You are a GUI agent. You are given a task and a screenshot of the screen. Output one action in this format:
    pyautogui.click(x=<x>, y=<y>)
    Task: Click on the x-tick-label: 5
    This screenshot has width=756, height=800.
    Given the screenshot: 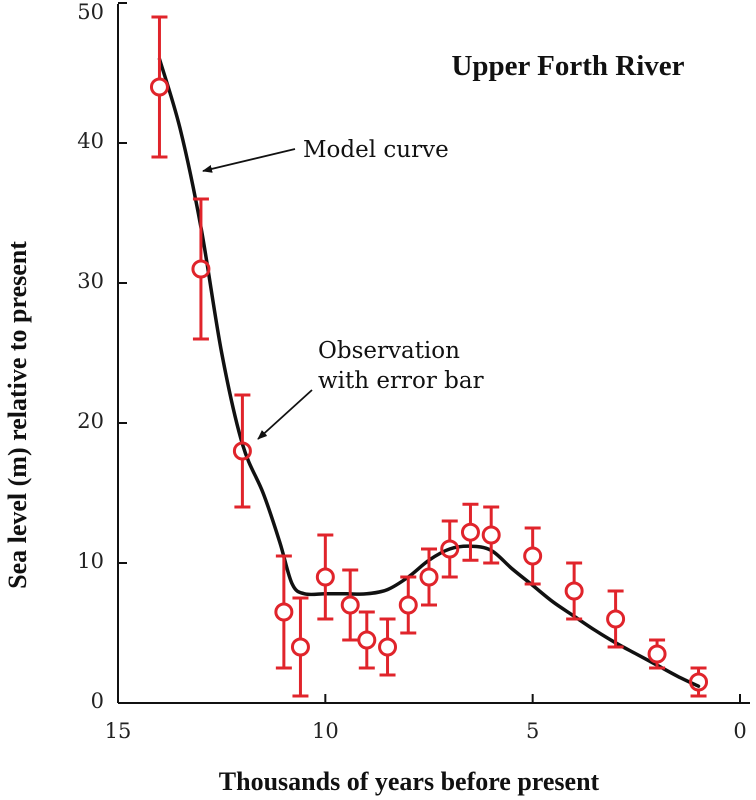 What is the action you would take?
    pyautogui.click(x=532, y=731)
    